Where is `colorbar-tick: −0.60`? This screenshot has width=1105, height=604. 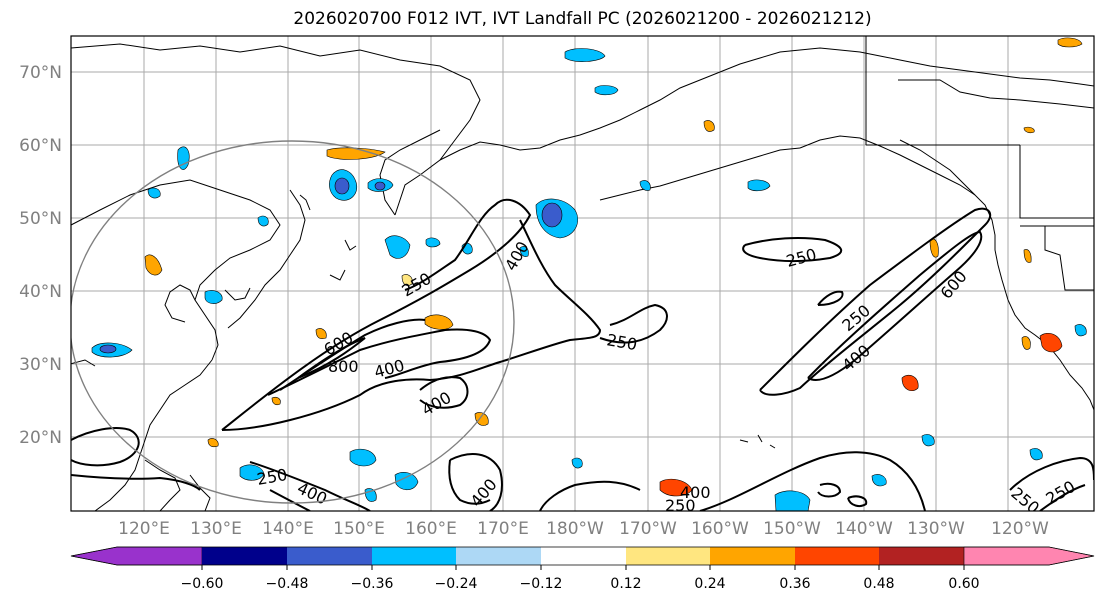 colorbar-tick: −0.60 is located at coordinates (202, 584).